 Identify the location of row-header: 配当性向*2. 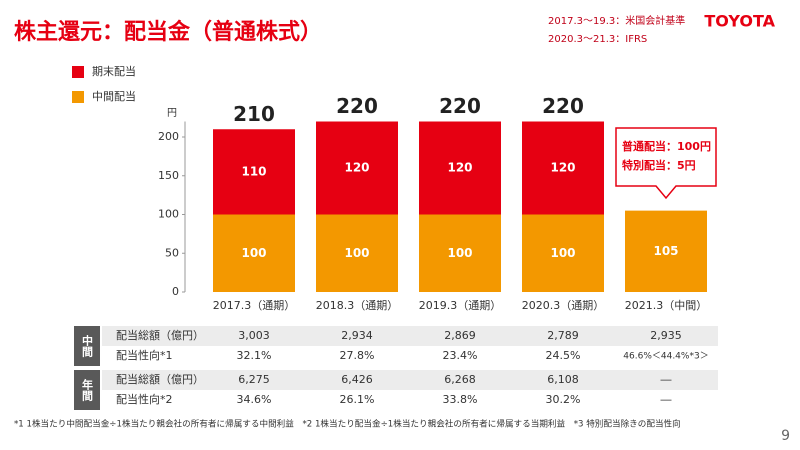
(144, 399).